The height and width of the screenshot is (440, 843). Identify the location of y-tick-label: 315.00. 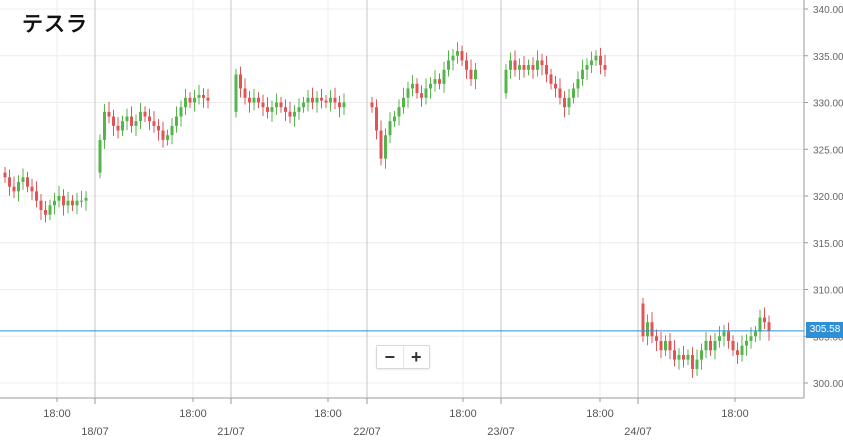
(828, 244).